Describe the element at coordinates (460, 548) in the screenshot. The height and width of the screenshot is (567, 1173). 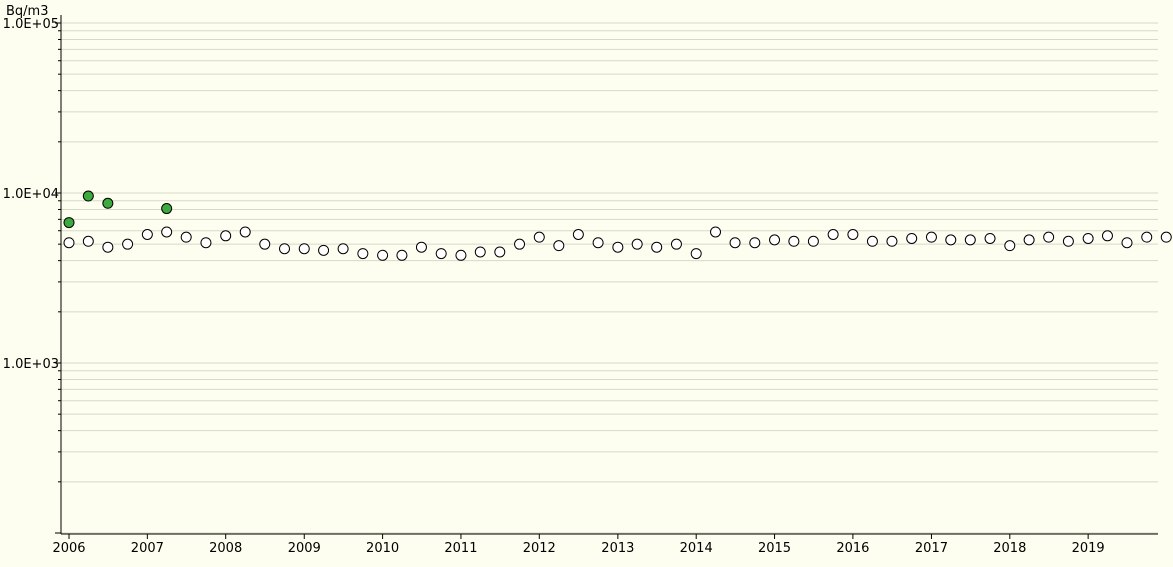
I see `x-tick-label: 2011` at that location.